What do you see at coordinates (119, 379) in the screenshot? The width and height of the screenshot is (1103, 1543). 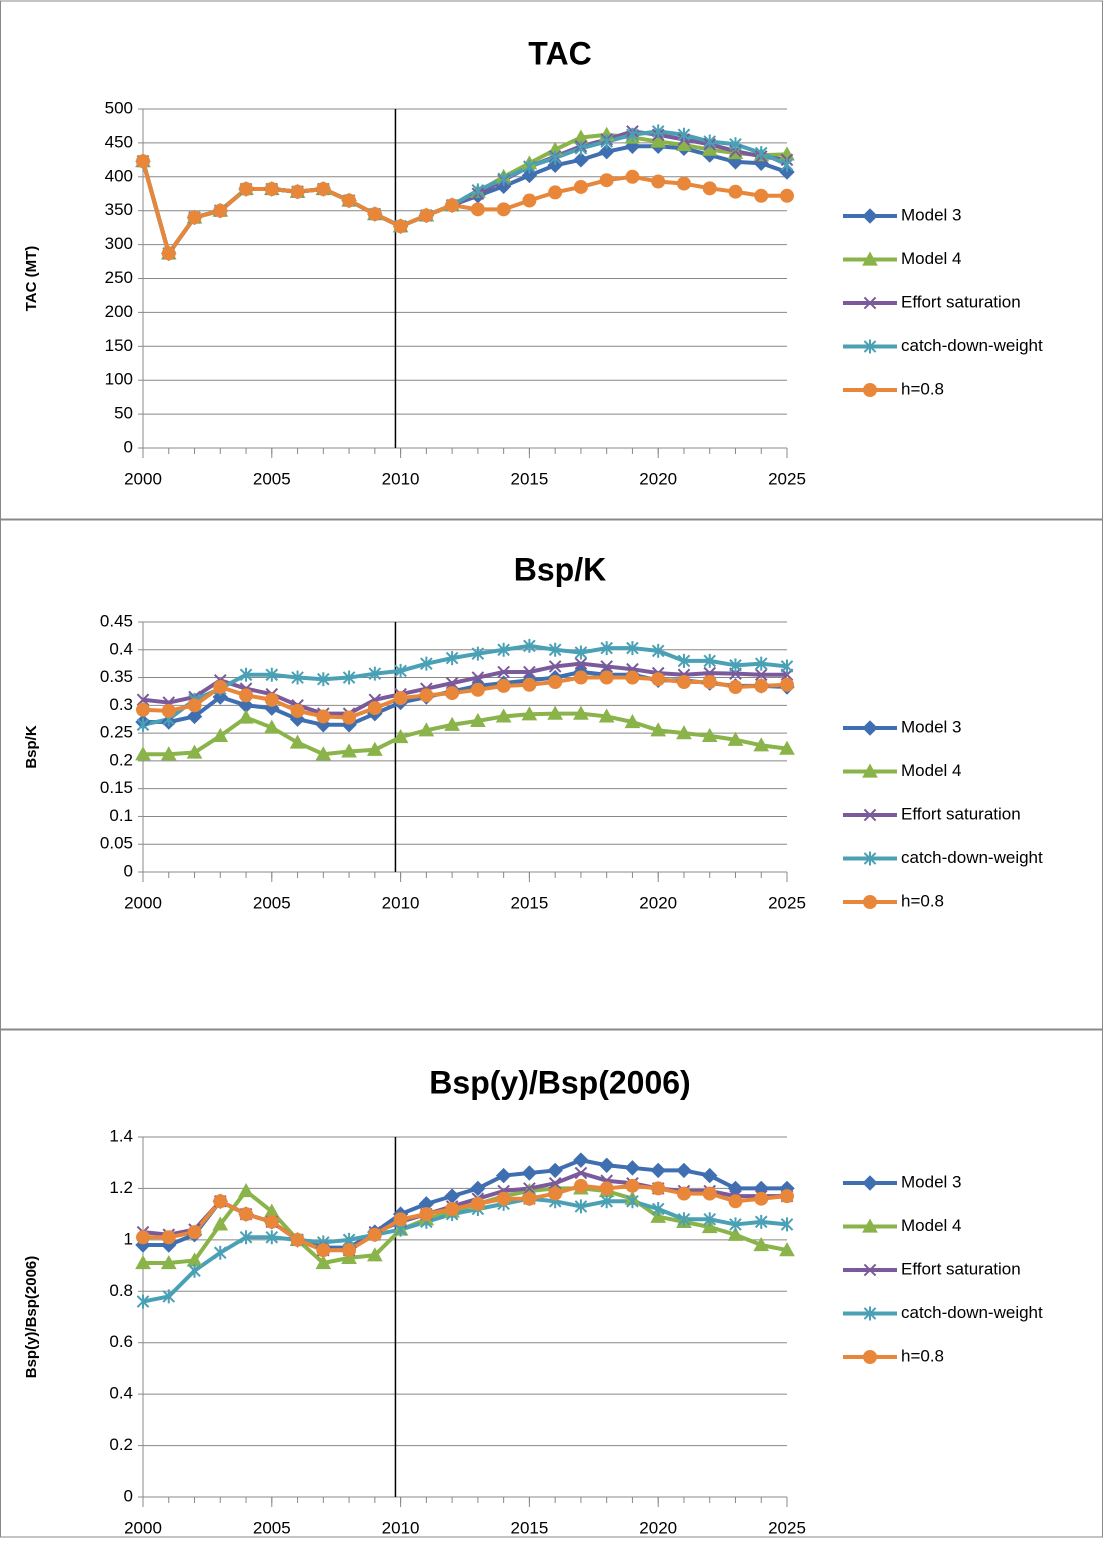 I see `y-tick-label: 100` at bounding box center [119, 379].